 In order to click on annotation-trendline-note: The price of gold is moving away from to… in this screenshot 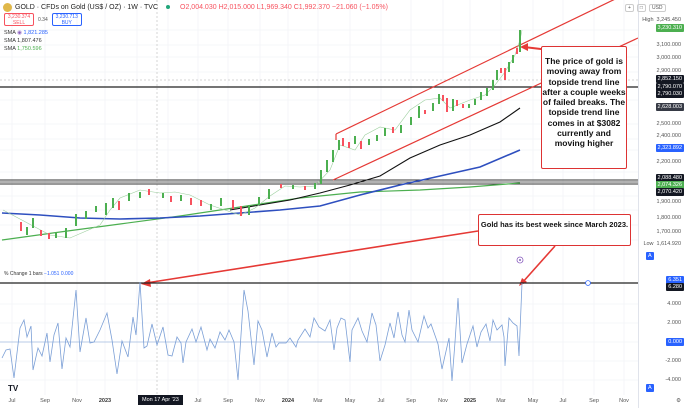, I will do `click(584, 107)`.